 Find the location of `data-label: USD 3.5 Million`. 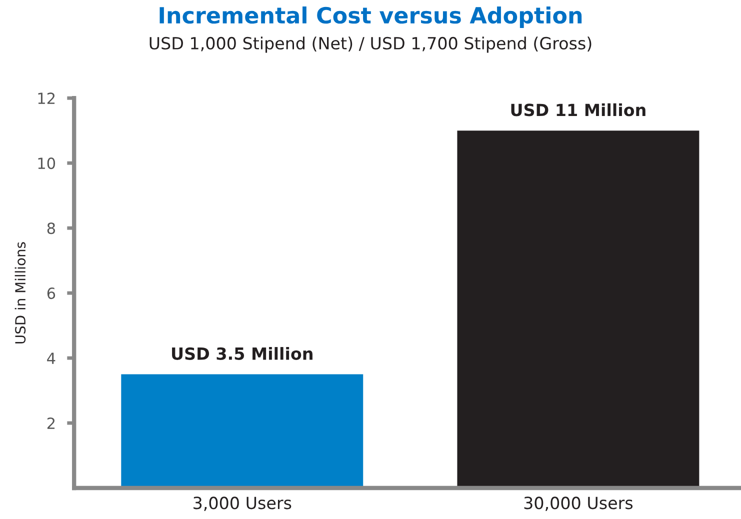

data-label: USD 3.5 Million is located at coordinates (242, 353).